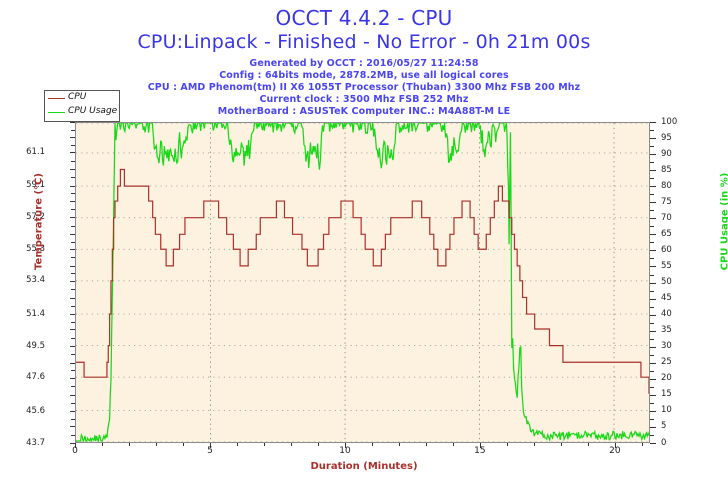 This screenshot has width=728, height=485. Describe the element at coordinates (210, 451) in the screenshot. I see `x-tick-label: 5` at that location.